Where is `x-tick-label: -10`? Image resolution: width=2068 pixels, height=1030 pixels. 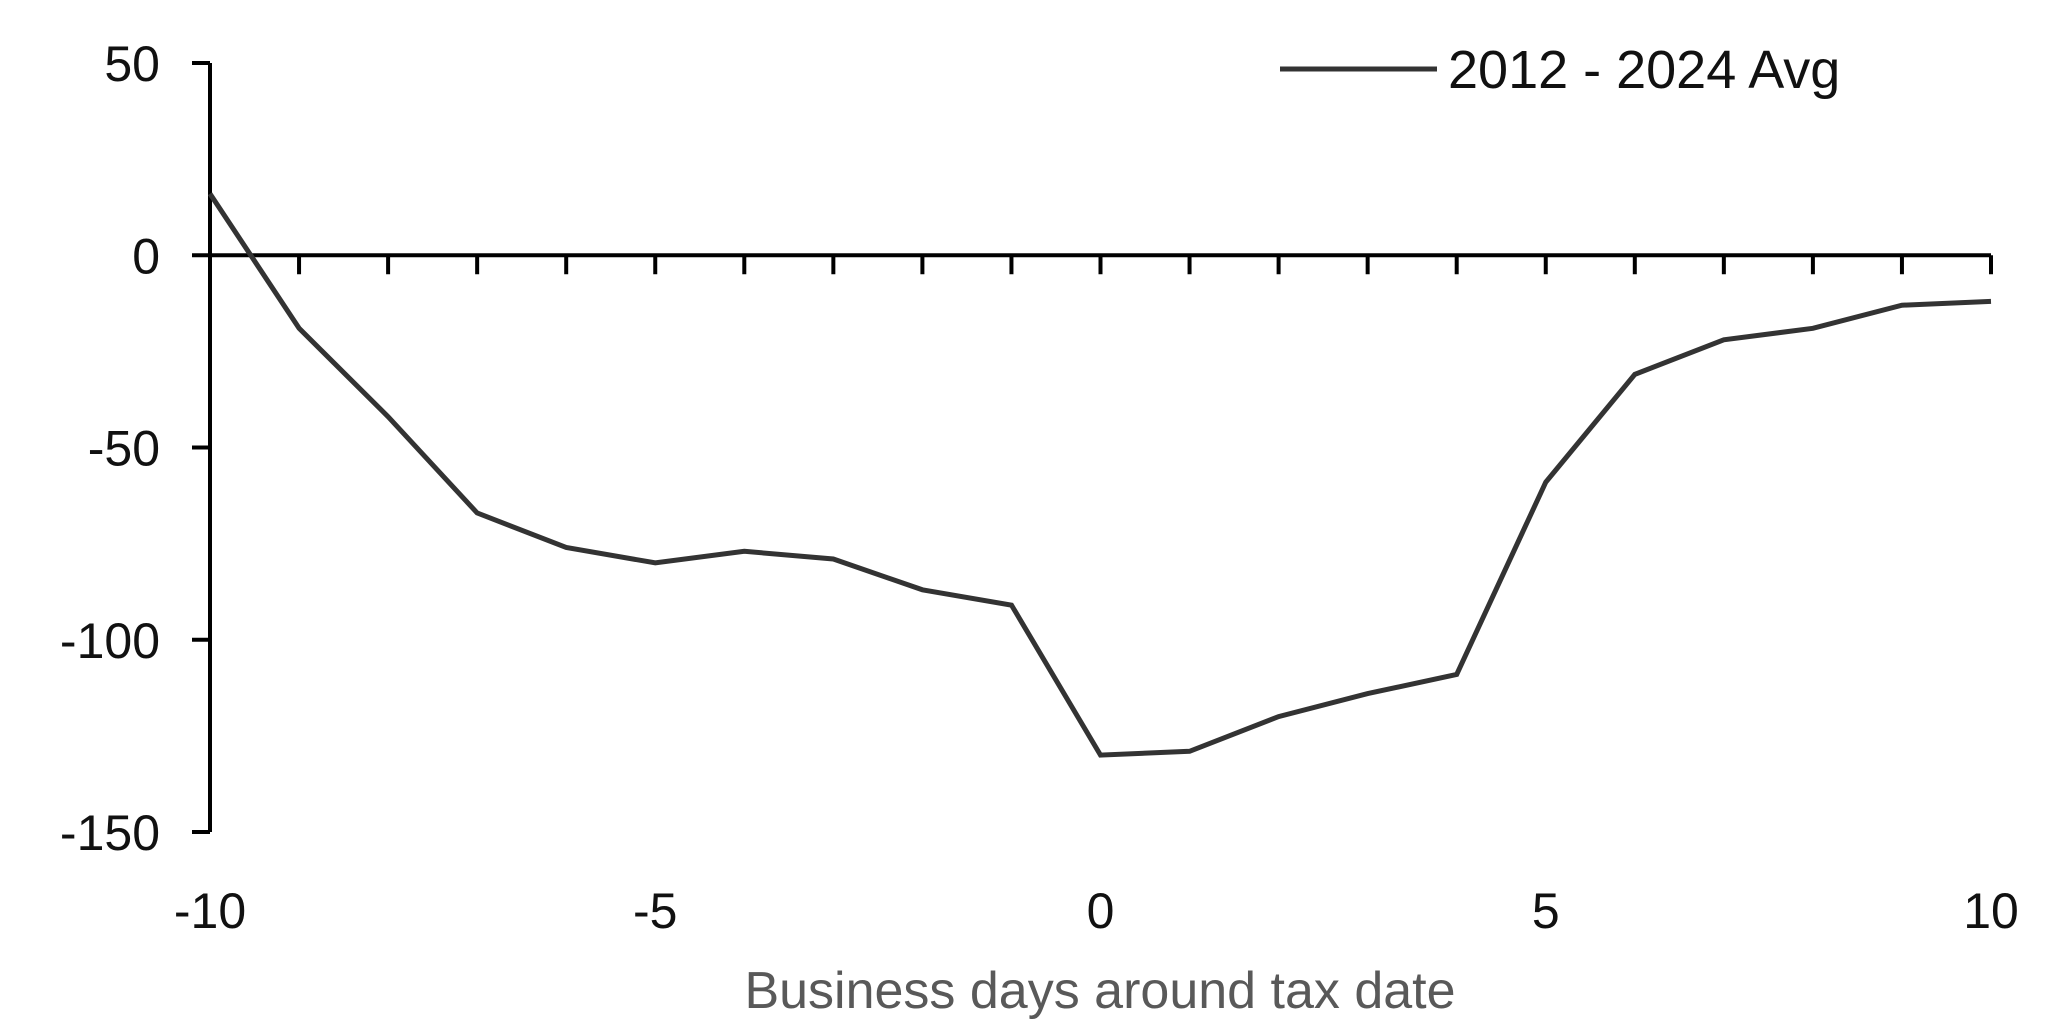 x-tick-label: -10 is located at coordinates (210, 911).